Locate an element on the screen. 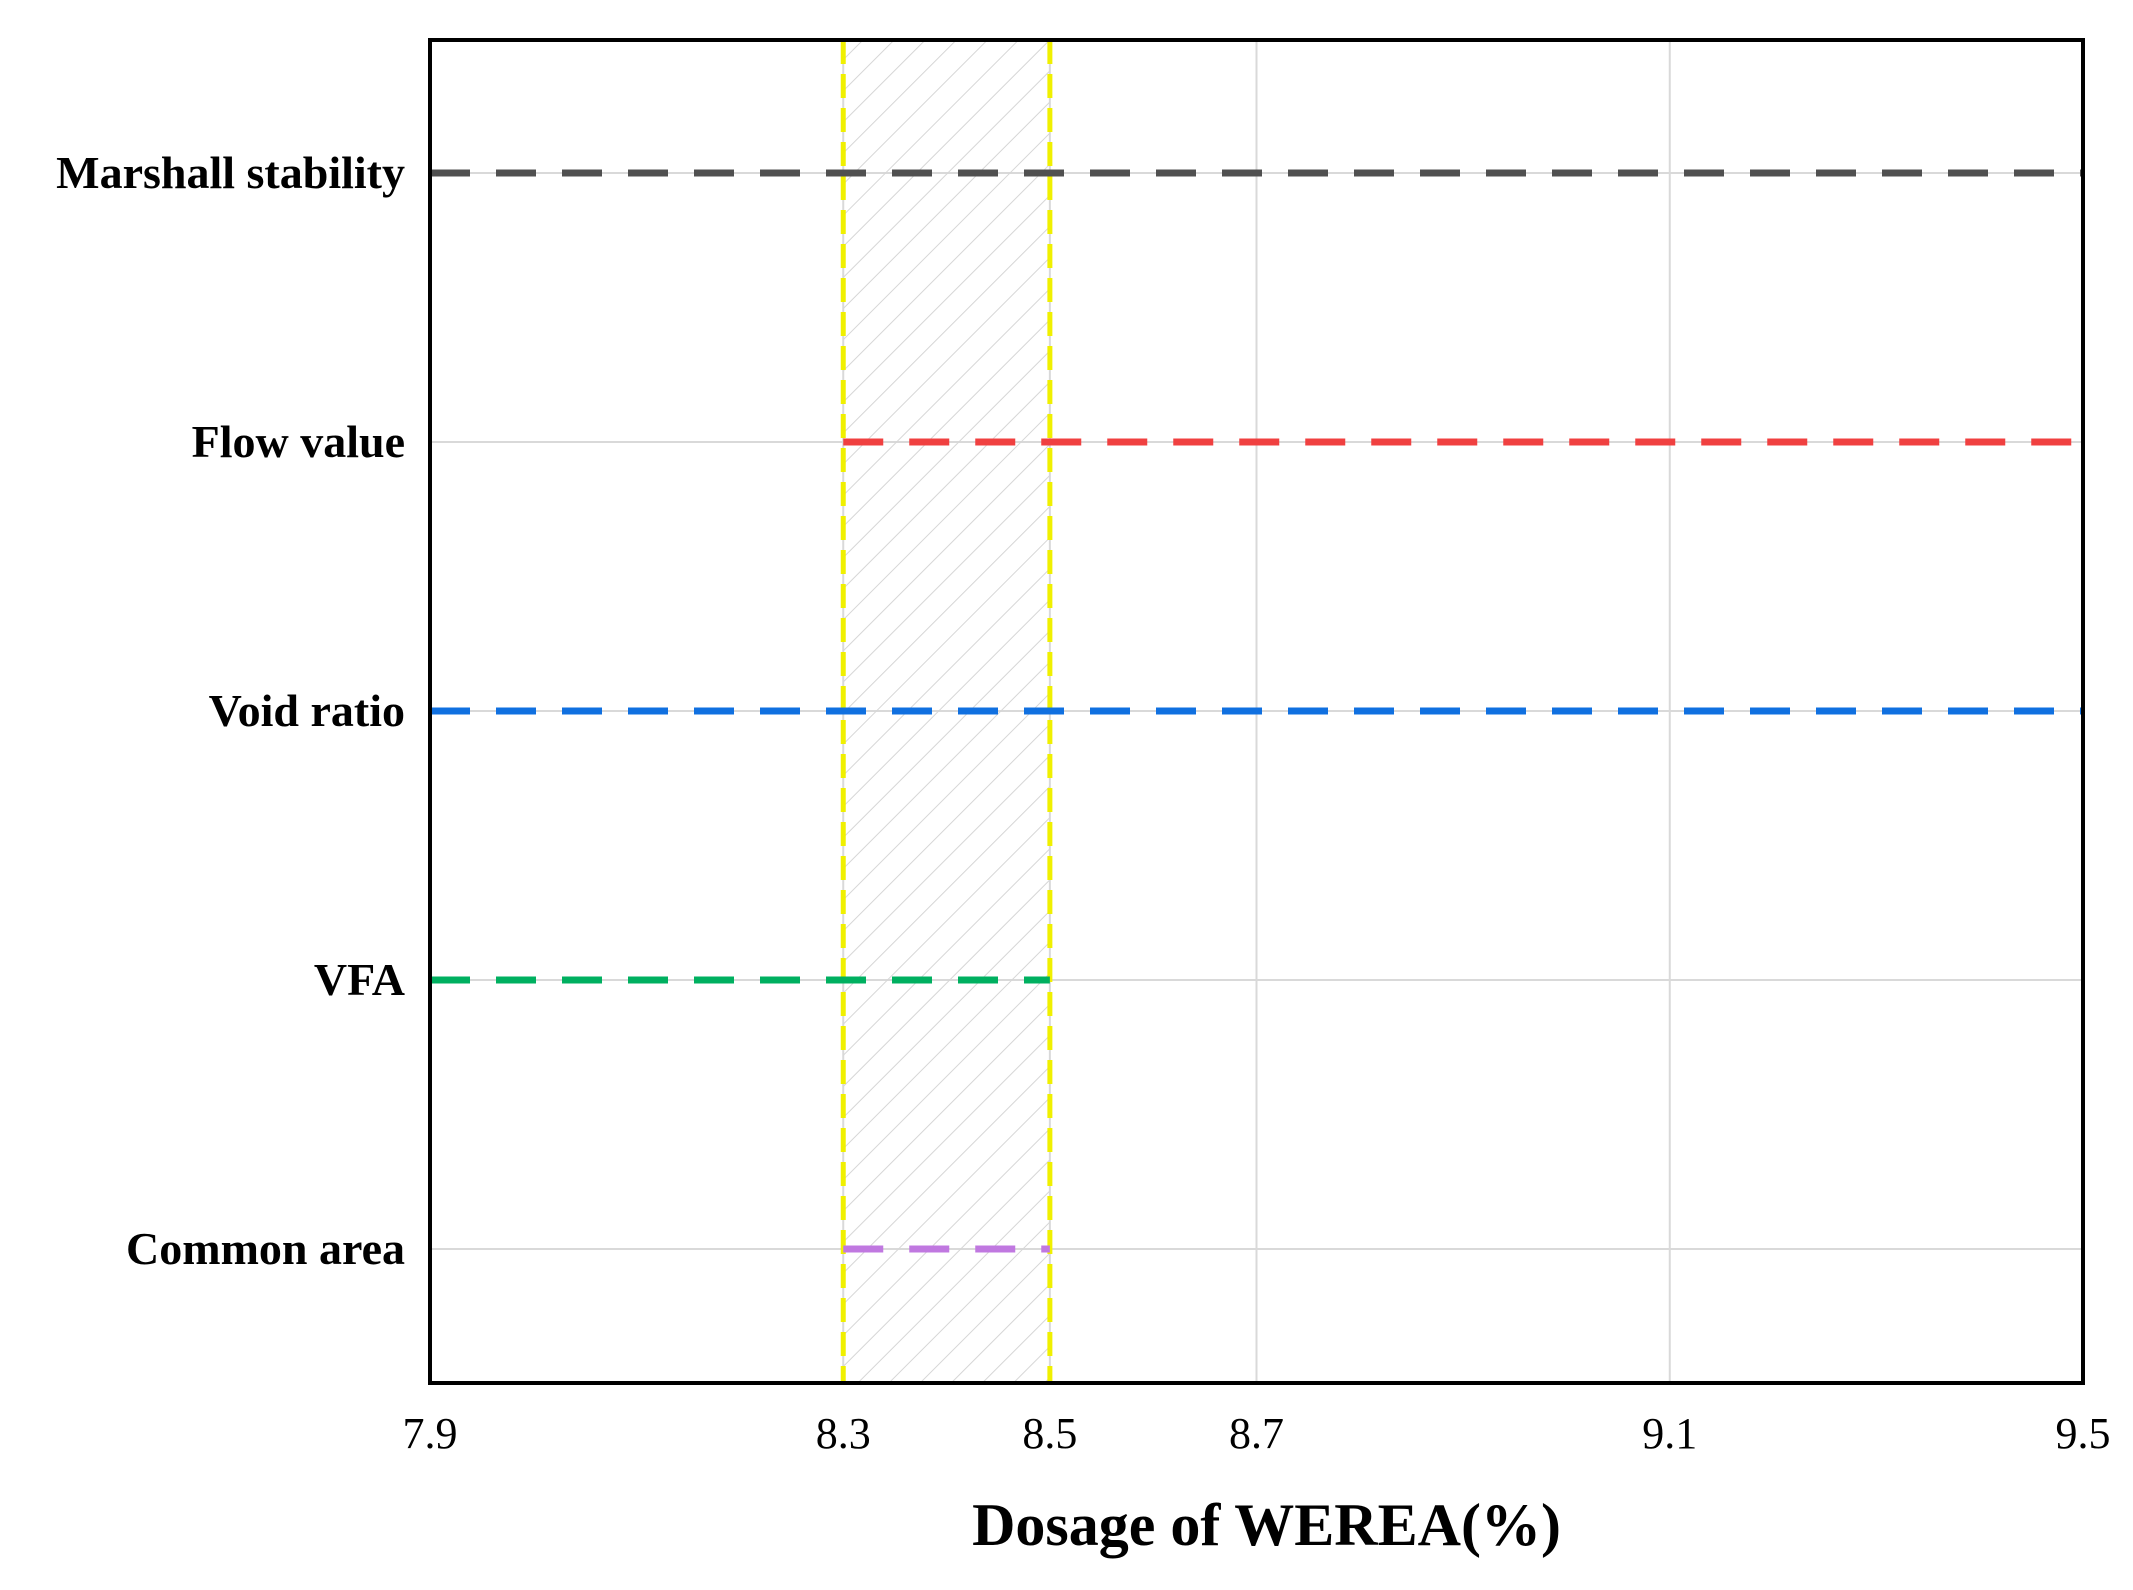  common-range-band is located at coordinates (946, 711).